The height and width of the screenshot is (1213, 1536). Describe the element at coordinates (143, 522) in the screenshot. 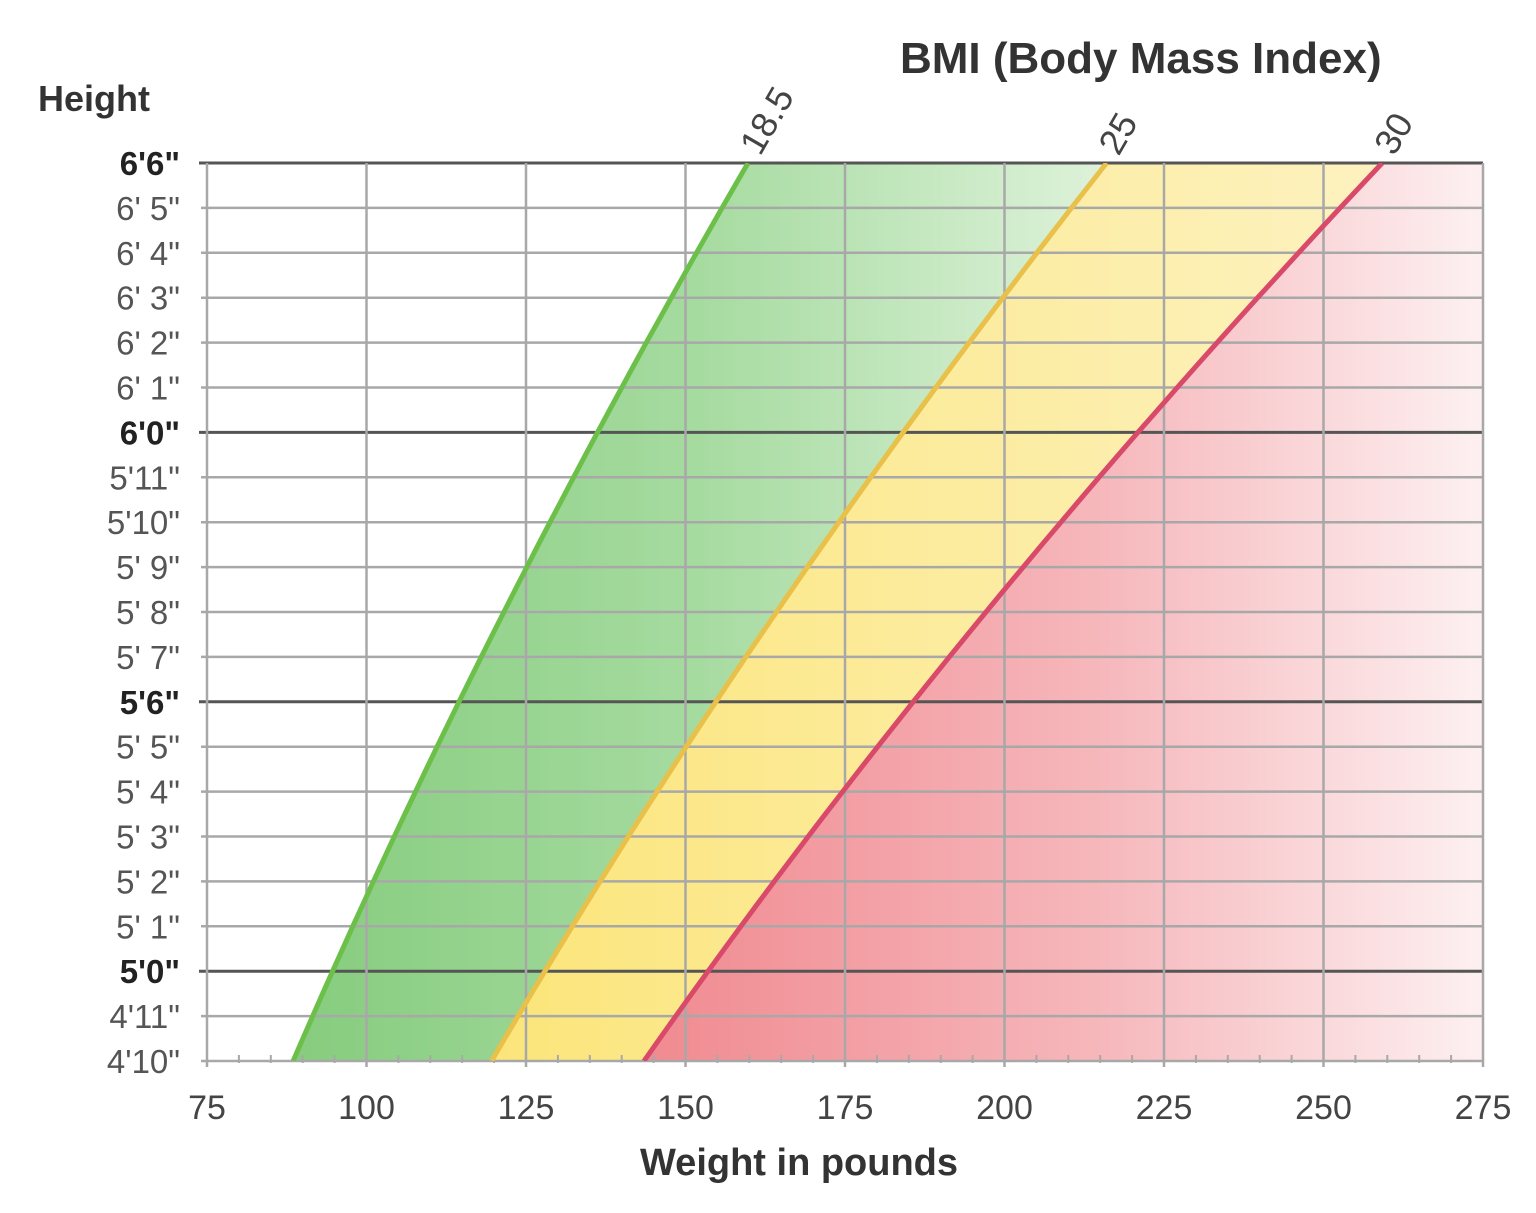

I see `y-tick-label: 5'10"` at that location.